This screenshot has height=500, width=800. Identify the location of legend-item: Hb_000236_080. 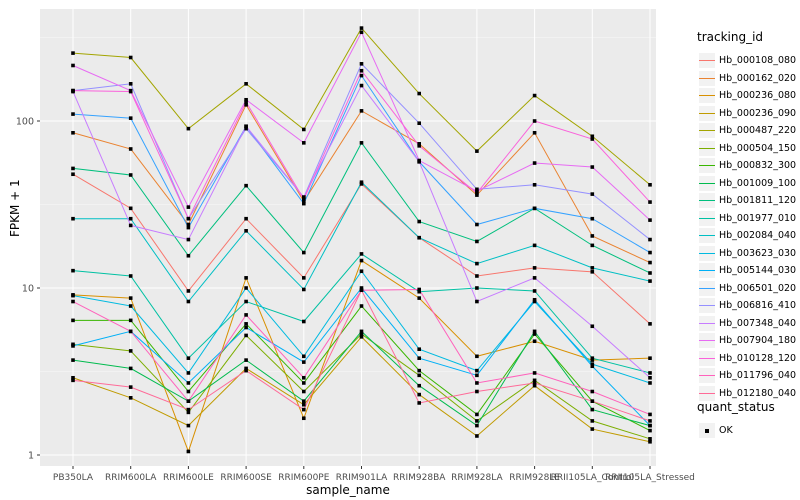
(748, 96).